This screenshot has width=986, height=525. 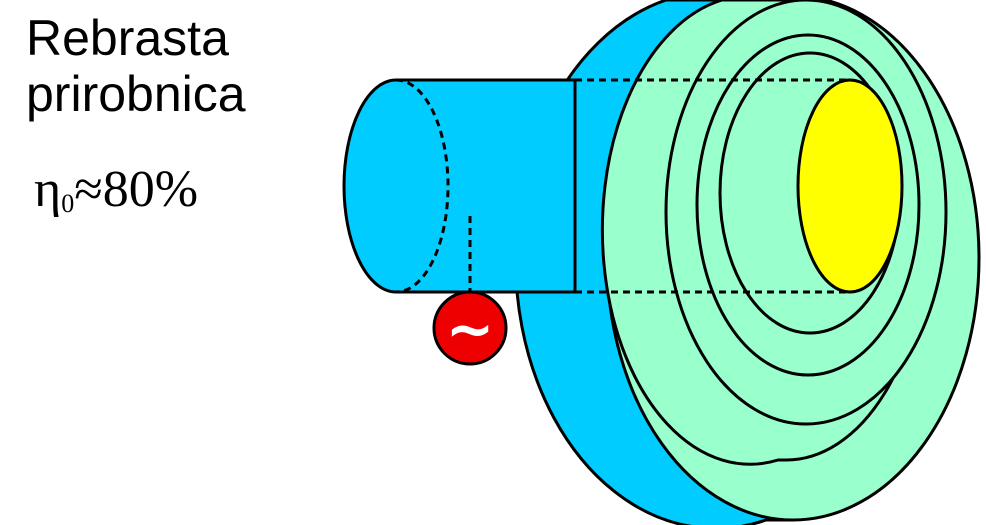 What do you see at coordinates (422, 186) in the screenshot?
I see `cylinder-hidden-edge` at bounding box center [422, 186].